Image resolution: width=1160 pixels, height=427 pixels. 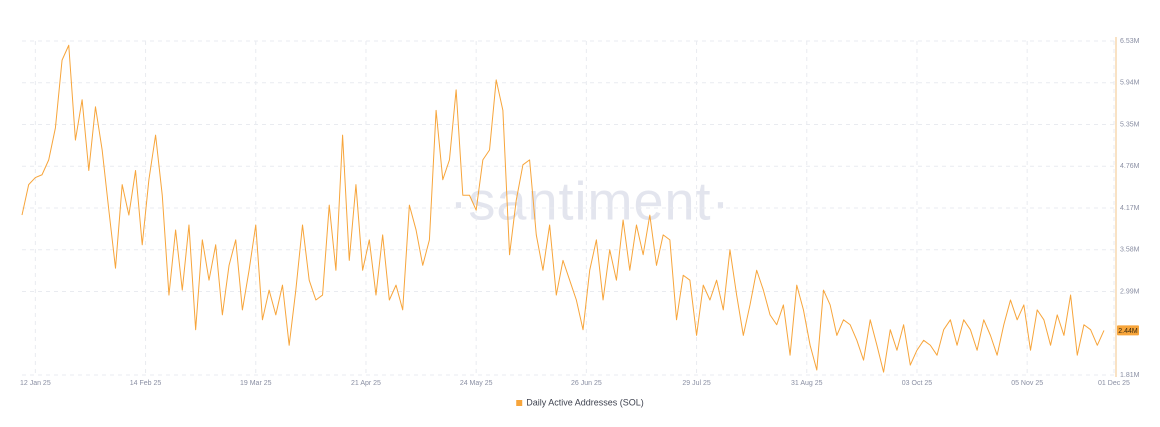 I want to click on y-tick-label: 4.76M, so click(x=1130, y=166).